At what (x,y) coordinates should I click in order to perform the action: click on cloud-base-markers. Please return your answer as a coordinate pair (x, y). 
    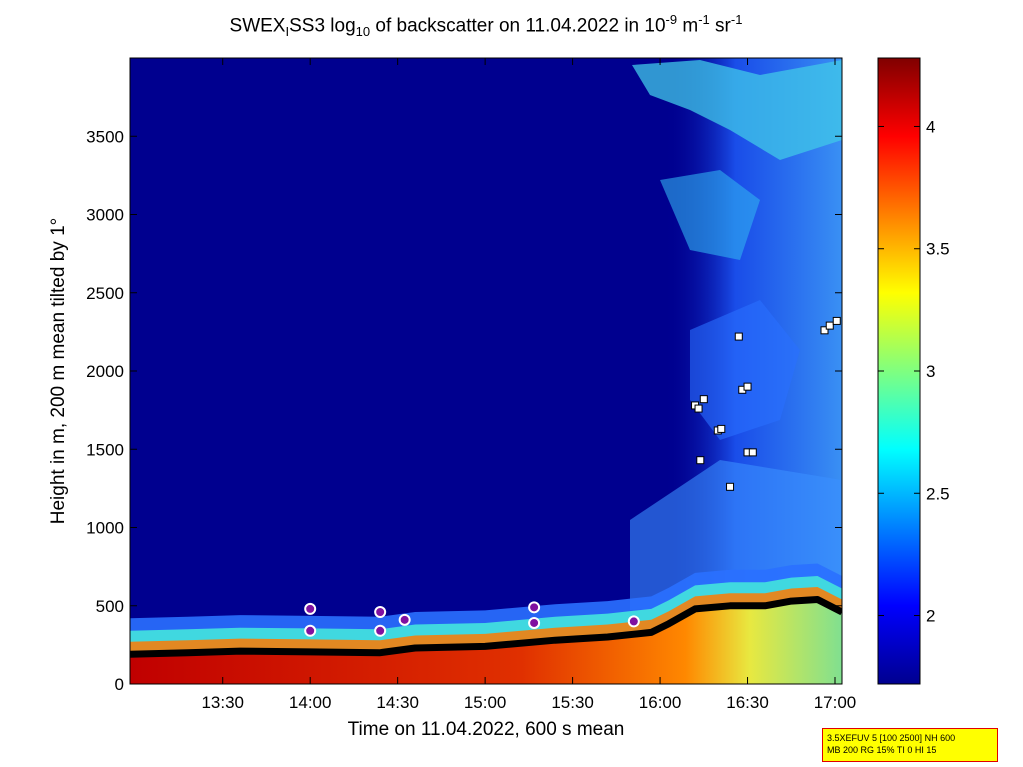
    Looking at the image, I should click on (766, 403).